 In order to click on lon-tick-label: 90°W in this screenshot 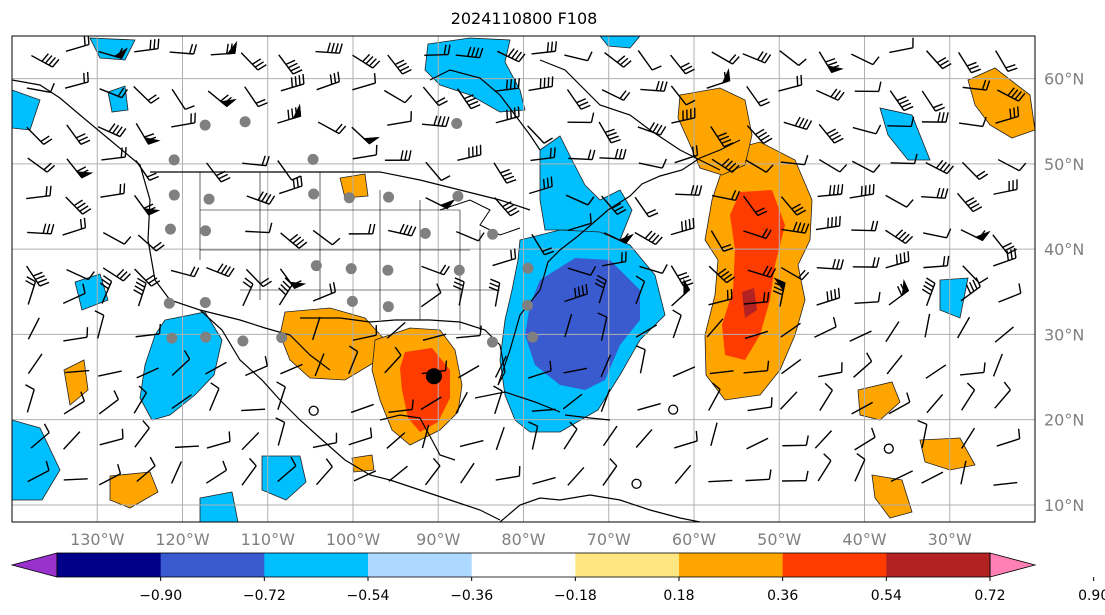, I will do `click(438, 539)`.